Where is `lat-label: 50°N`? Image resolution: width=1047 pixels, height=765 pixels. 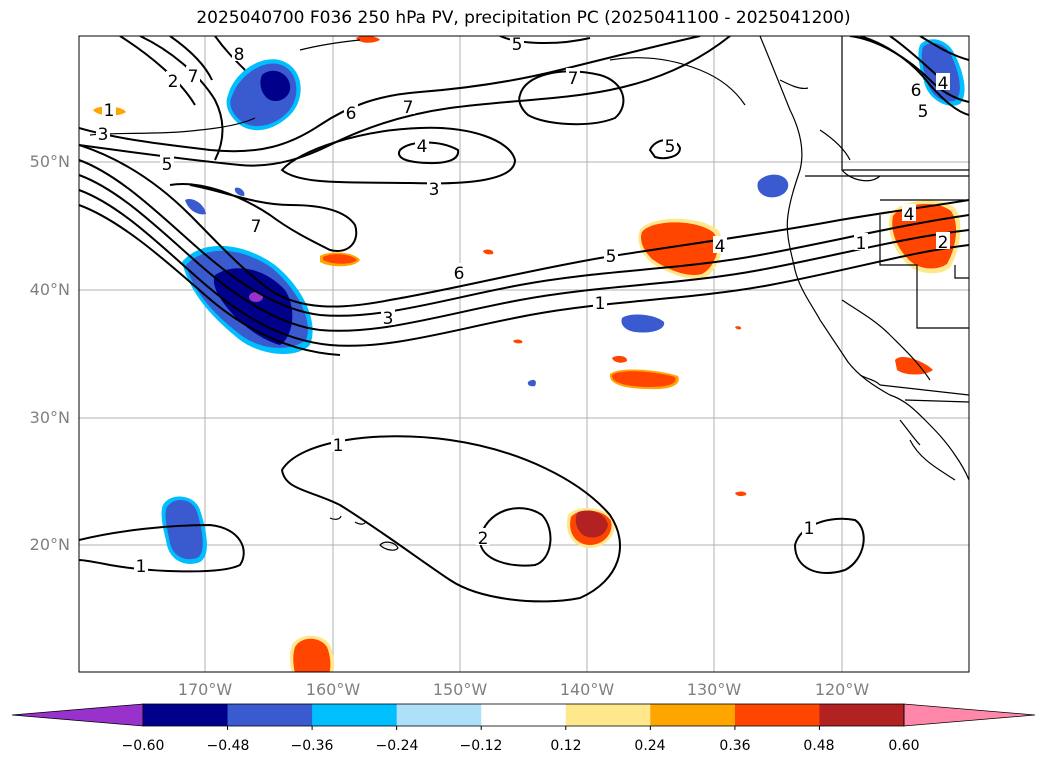 lat-label: 50°N is located at coordinates (49, 161).